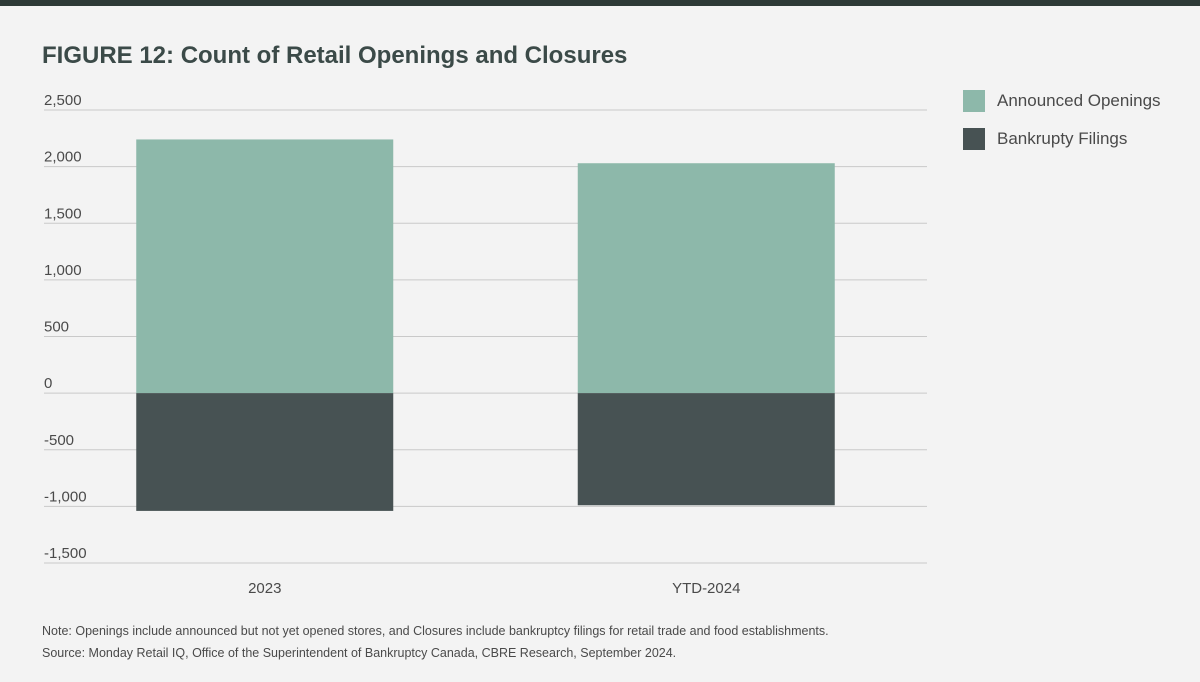 The width and height of the screenshot is (1200, 682). Describe the element at coordinates (63, 100) in the screenshot. I see `y-tick-label: 2,500` at that location.